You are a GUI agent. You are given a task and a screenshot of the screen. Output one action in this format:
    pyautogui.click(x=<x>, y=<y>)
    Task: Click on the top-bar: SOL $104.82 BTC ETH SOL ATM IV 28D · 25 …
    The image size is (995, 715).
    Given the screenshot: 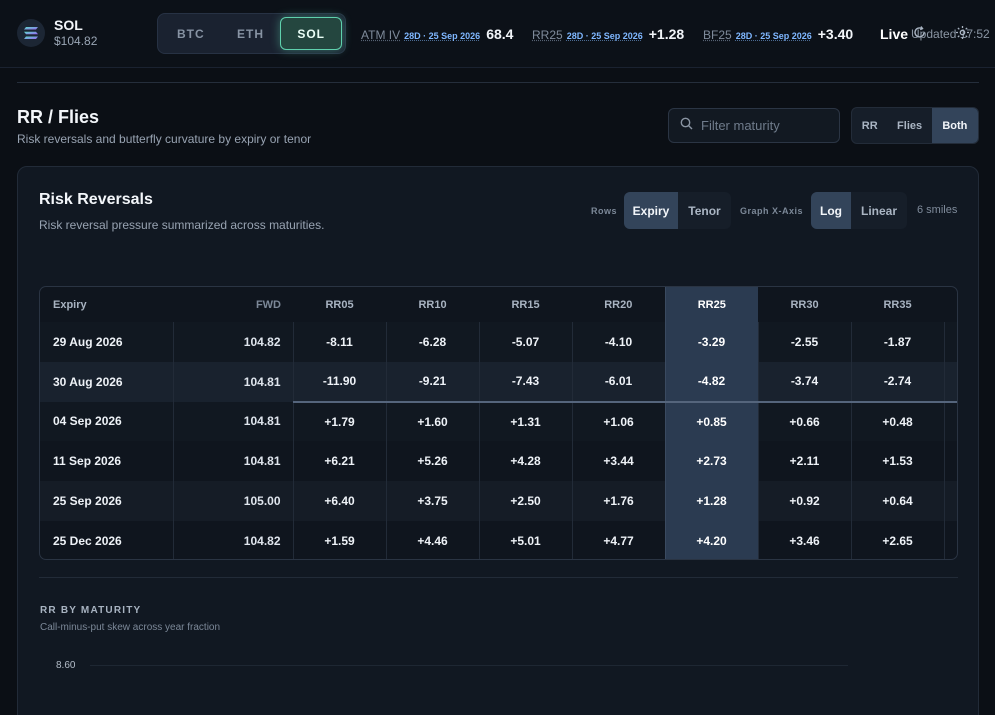 What is the action you would take?
    pyautogui.click(x=497, y=34)
    